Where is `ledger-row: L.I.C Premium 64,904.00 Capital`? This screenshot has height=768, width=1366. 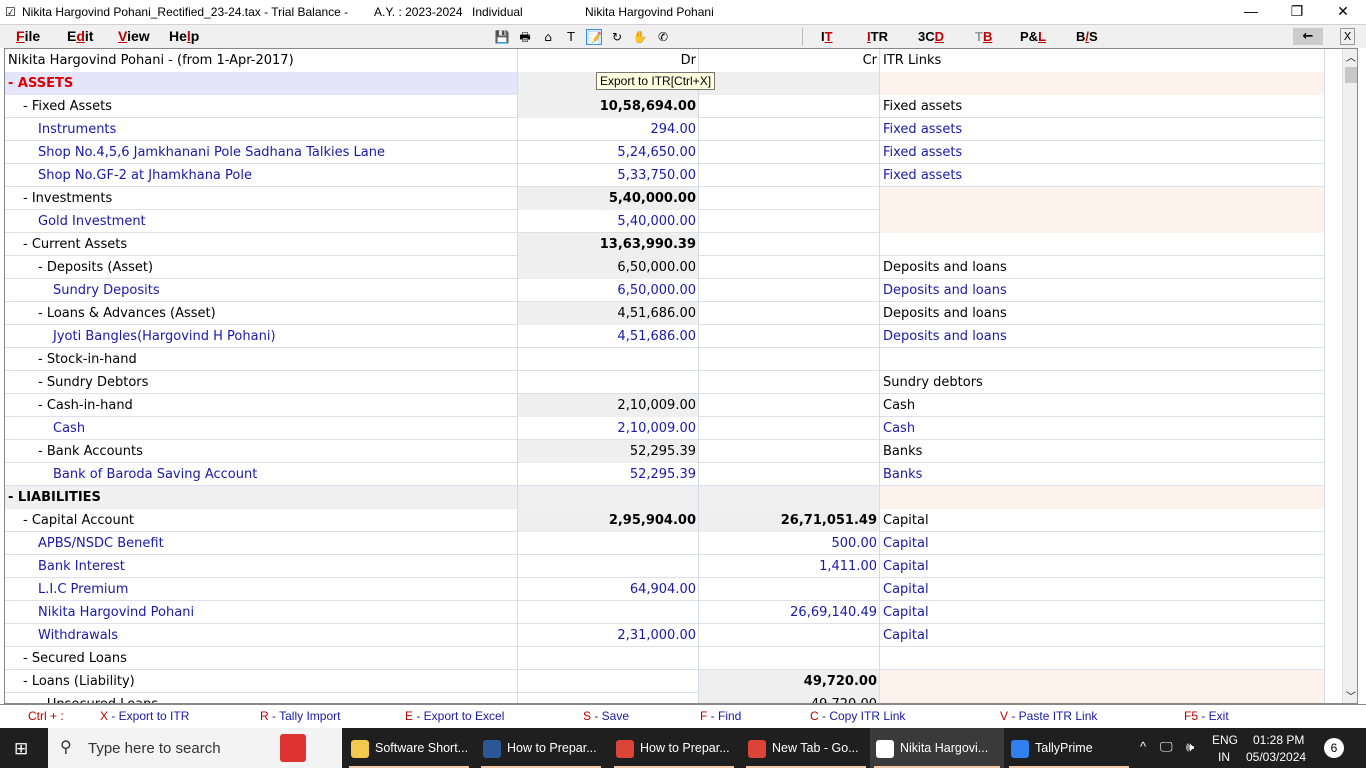
ledger-row: L.I.C Premium 64,904.00 Capital is located at coordinates (665, 589).